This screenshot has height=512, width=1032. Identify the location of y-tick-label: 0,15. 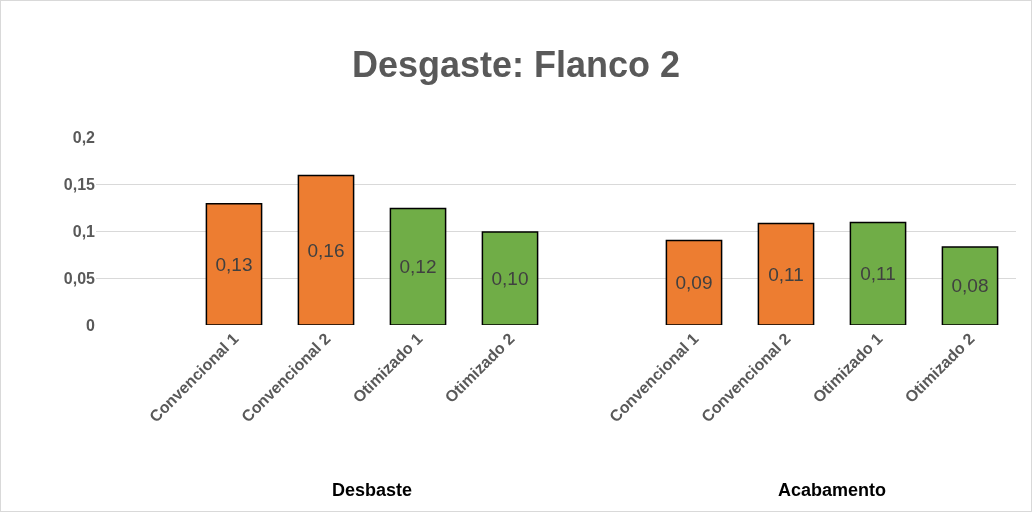
(79, 184).